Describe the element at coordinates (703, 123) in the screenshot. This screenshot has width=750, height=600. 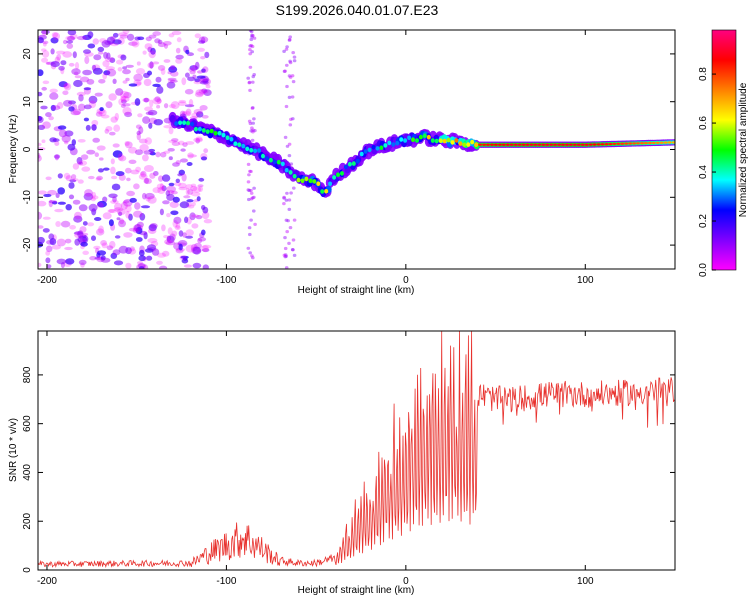
I see `colorbar-tick-label: 0.6` at that location.